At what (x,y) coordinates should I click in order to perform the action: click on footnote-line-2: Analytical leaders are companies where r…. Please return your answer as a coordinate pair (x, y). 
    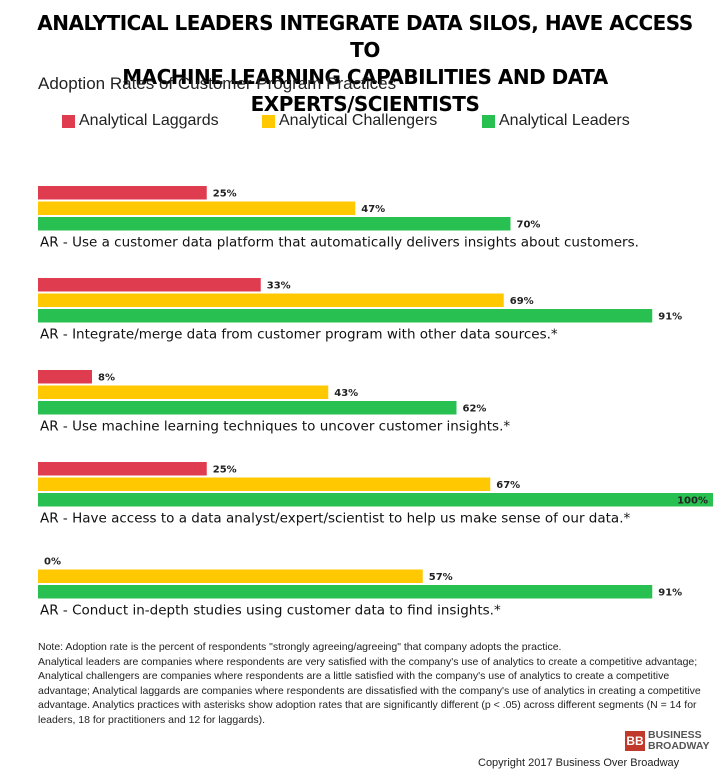
    Looking at the image, I should click on (369, 690).